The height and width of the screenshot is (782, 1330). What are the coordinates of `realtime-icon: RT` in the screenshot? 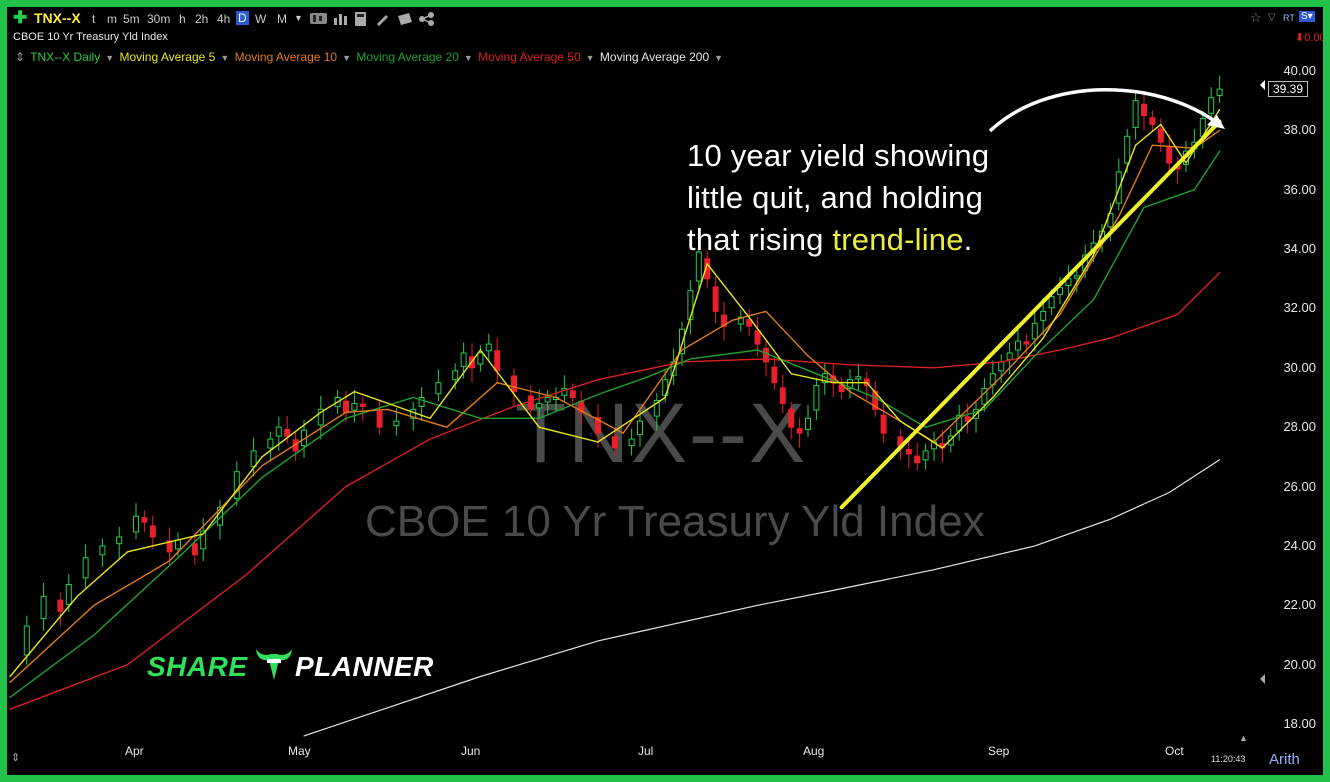 It's located at (1289, 18).